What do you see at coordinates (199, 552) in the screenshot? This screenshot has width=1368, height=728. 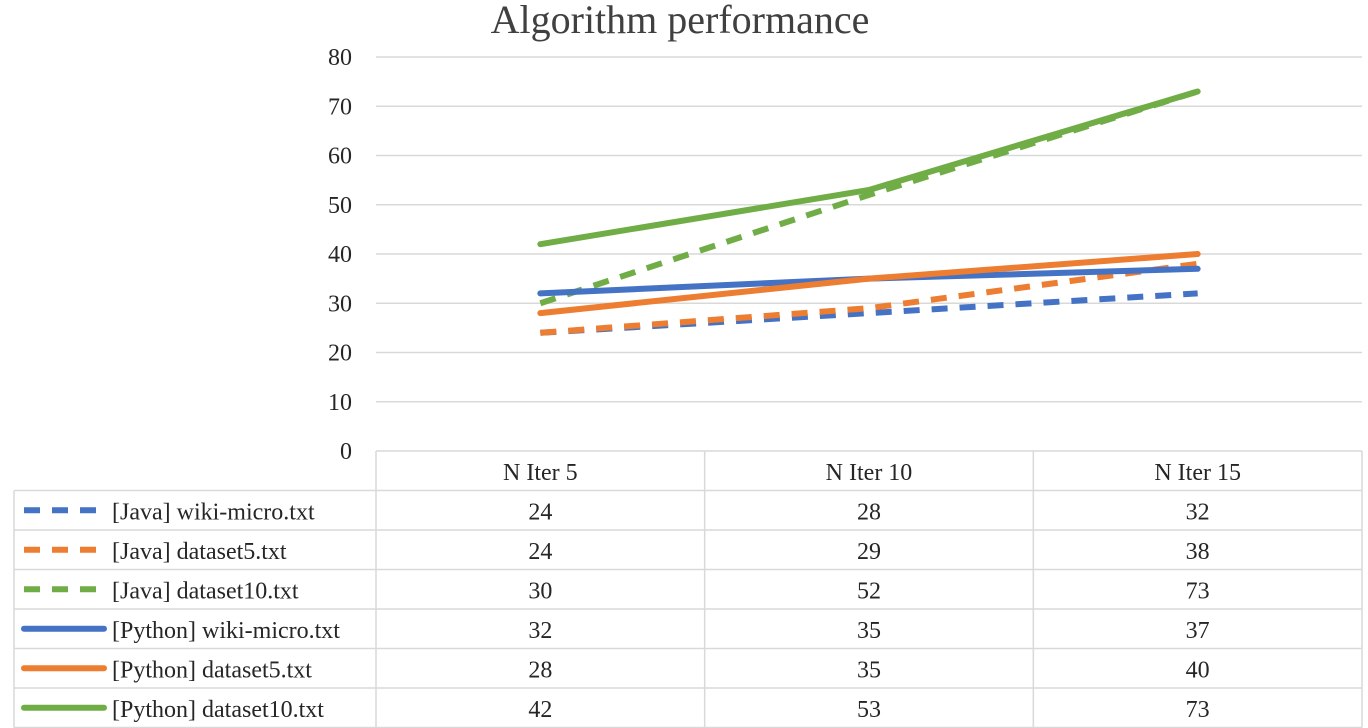 I see `legend-label: [Java] dataset5.txt` at bounding box center [199, 552].